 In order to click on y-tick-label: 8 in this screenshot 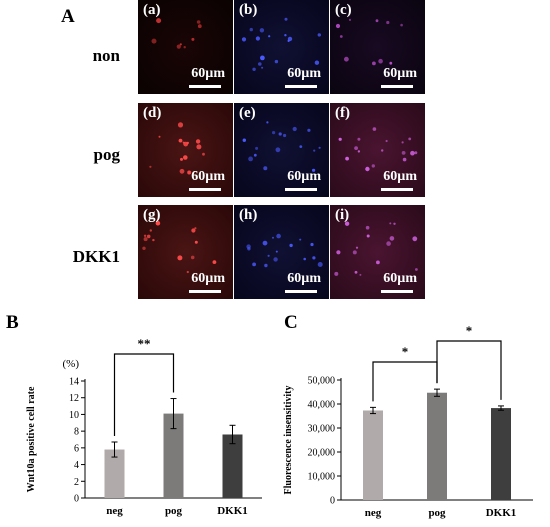, I will do `click(76, 432)`.